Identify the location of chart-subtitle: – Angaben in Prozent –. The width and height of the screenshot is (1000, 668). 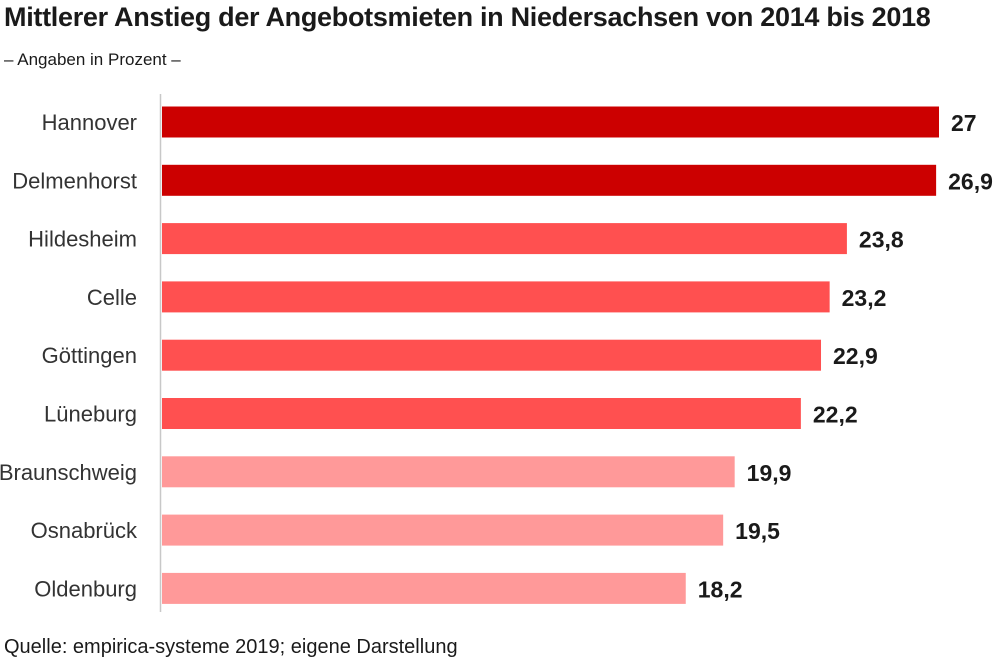
(92, 59).